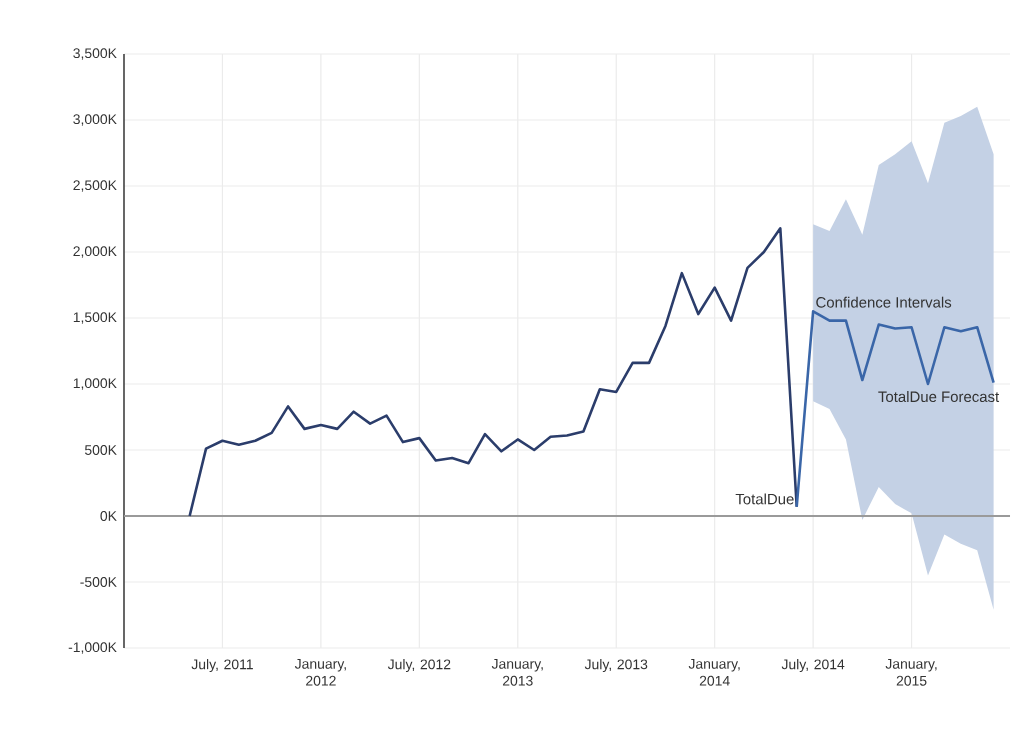 Image resolution: width=1034 pixels, height=756 pixels. Describe the element at coordinates (895, 409) in the screenshot. I see `line-series` at that location.